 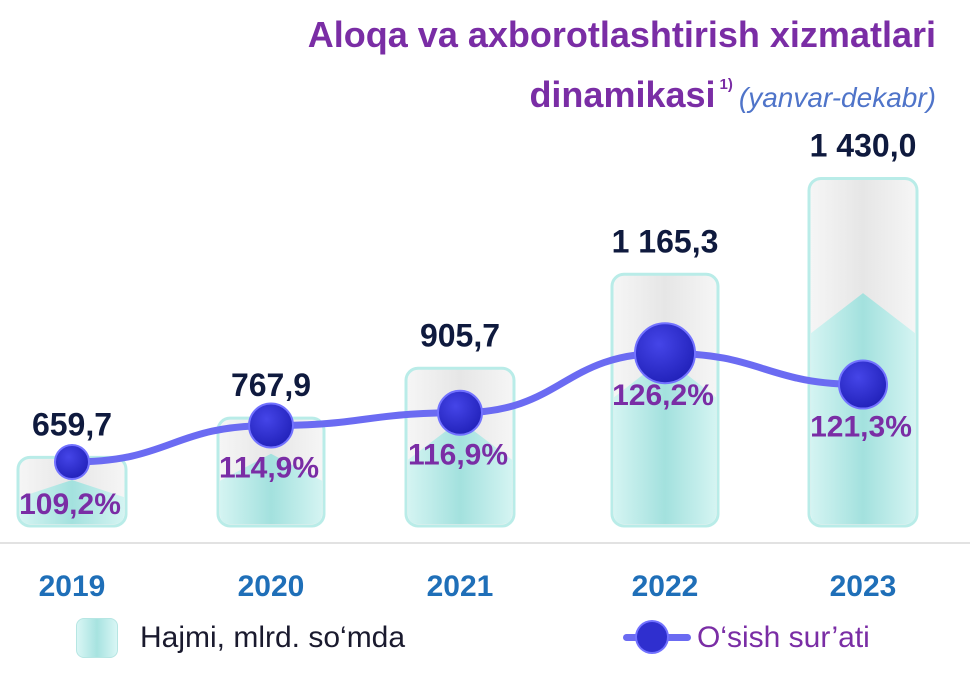 I want to click on x-tick-label: 2022, so click(x=665, y=586).